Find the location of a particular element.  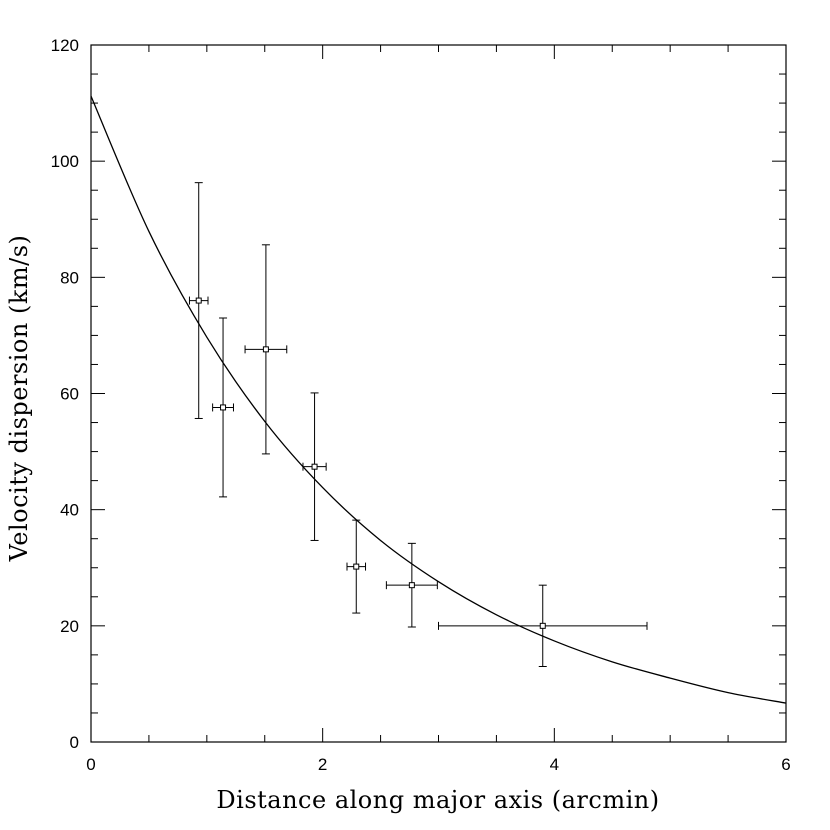

x-tick-label: 0 is located at coordinates (90, 764).